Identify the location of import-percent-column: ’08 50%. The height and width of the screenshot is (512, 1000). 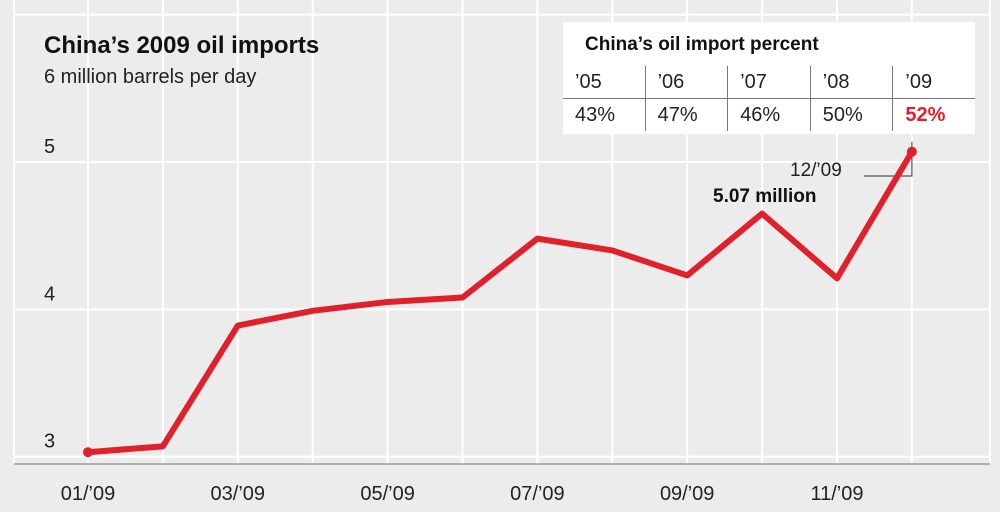
(851, 98).